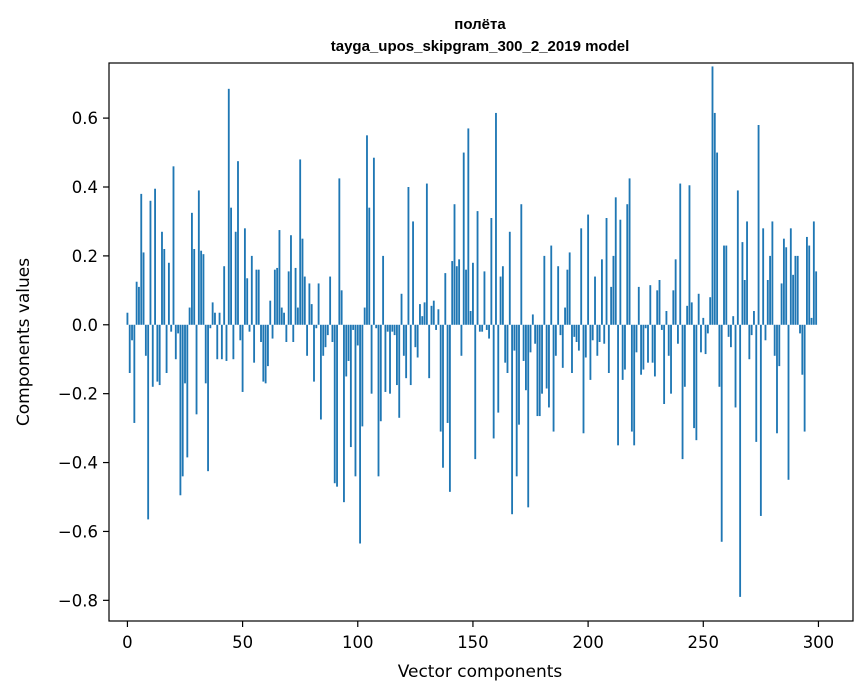 This screenshot has width=867, height=696. Describe the element at coordinates (704, 642) in the screenshot. I see `x-tick-label: 250` at that location.